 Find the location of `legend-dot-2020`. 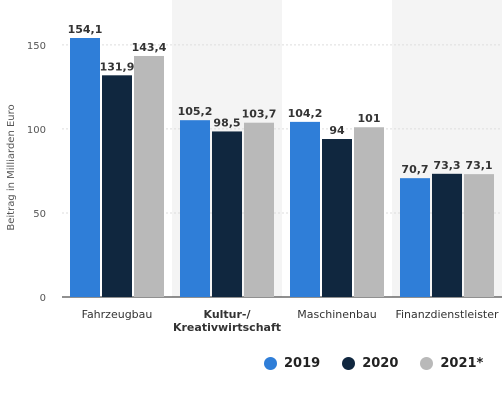

legend-dot-2020 is located at coordinates (349, 363).